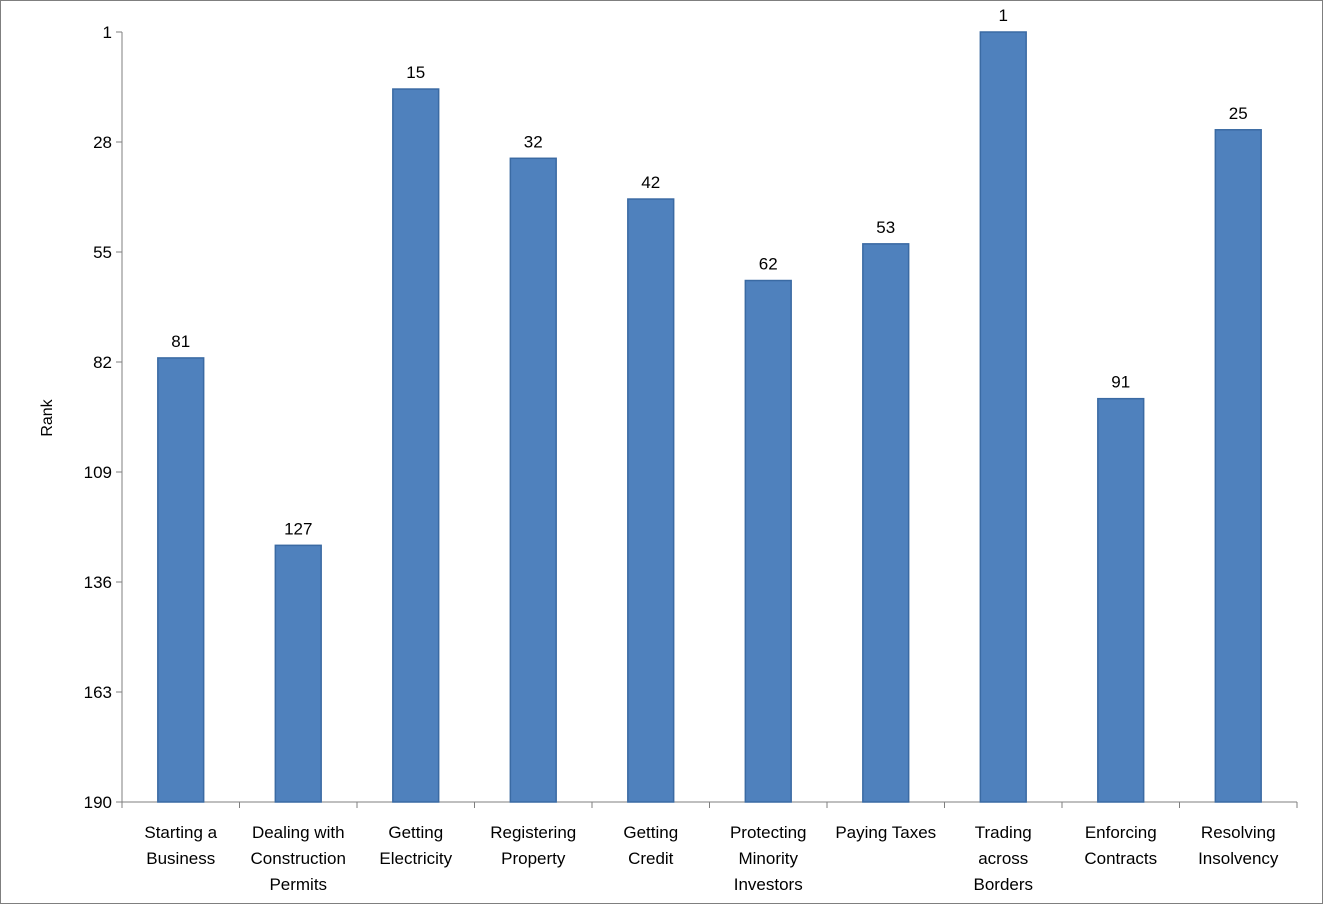 The width and height of the screenshot is (1323, 904). I want to click on data-label: 53, so click(885, 227).